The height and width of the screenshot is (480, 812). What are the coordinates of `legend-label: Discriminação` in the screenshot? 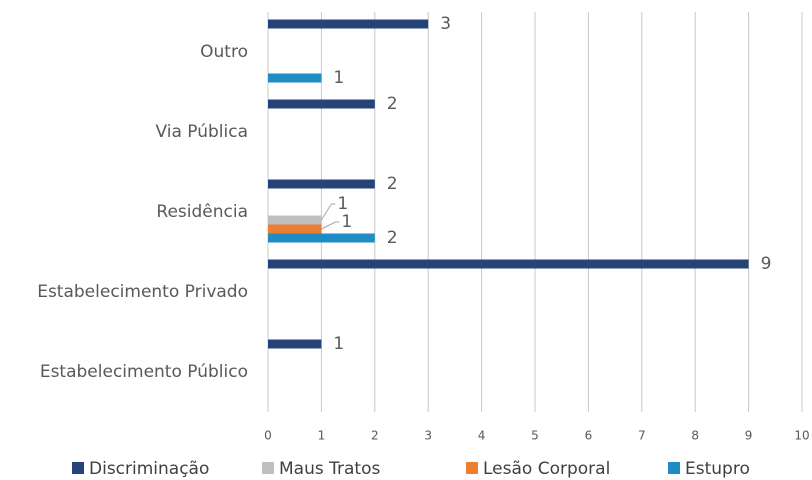 It's located at (149, 469).